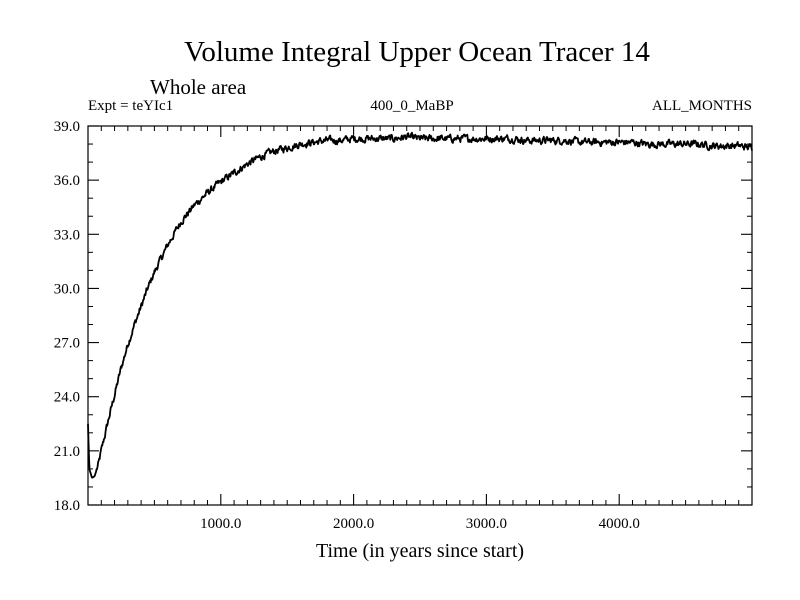 This screenshot has width=800, height=600. I want to click on x-tick-label: 4000.0, so click(619, 524).